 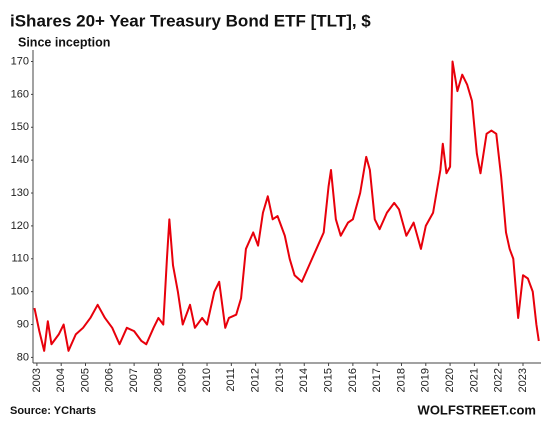 What do you see at coordinates (401, 380) in the screenshot?
I see `x-tick-label: 2018` at bounding box center [401, 380].